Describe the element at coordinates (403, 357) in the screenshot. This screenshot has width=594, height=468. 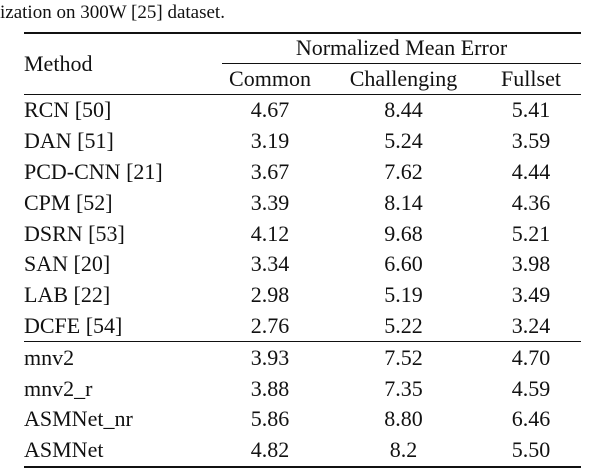
I see `challenging-value-cell: 7.52` at that location.